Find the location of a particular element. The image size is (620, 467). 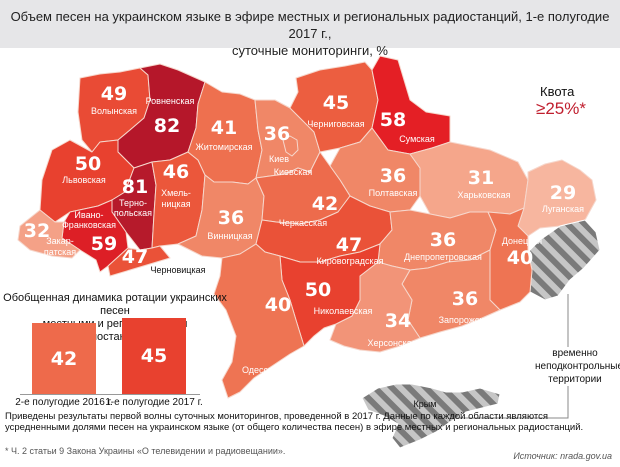

value-chernihiv: 45 is located at coordinates (336, 103).